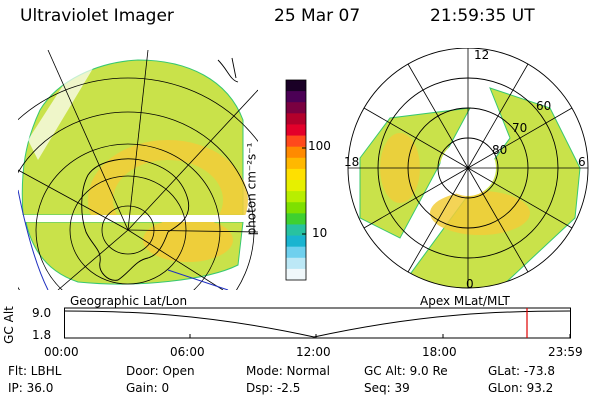 The width and height of the screenshot is (600, 400). I want to click on coastline, so click(135, 219).